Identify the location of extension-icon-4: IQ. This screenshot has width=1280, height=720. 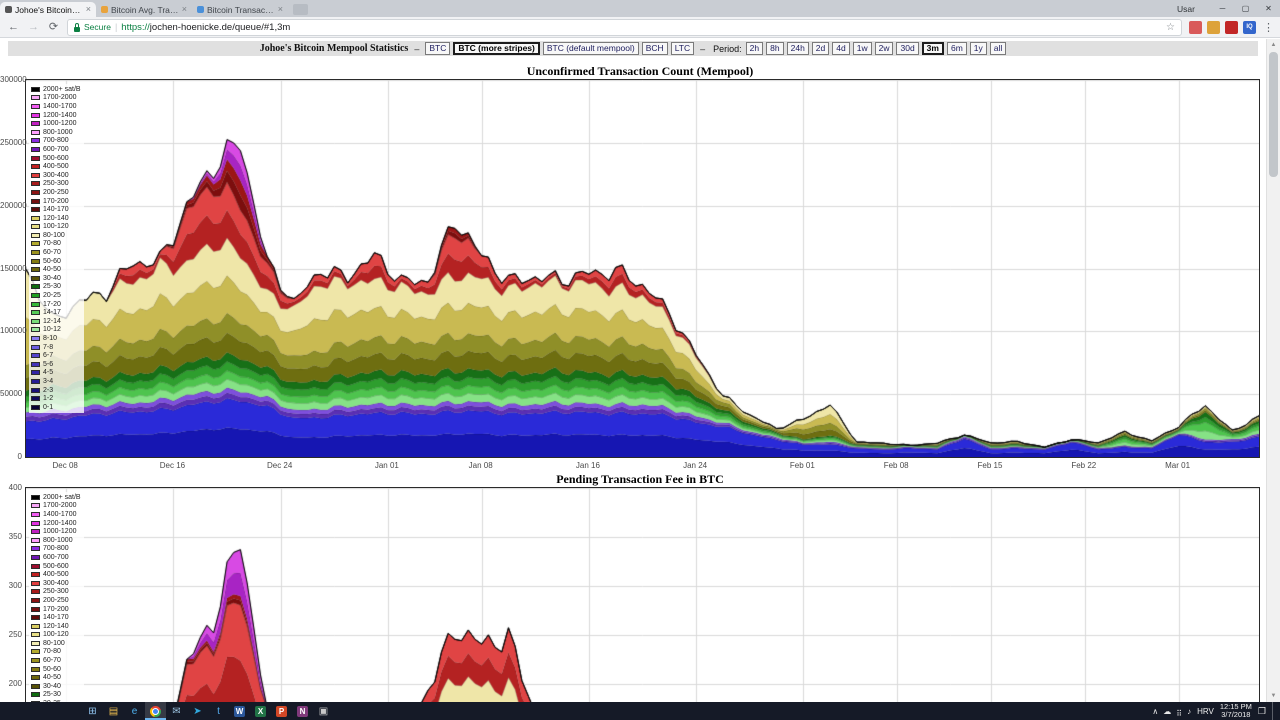
(1249, 27).